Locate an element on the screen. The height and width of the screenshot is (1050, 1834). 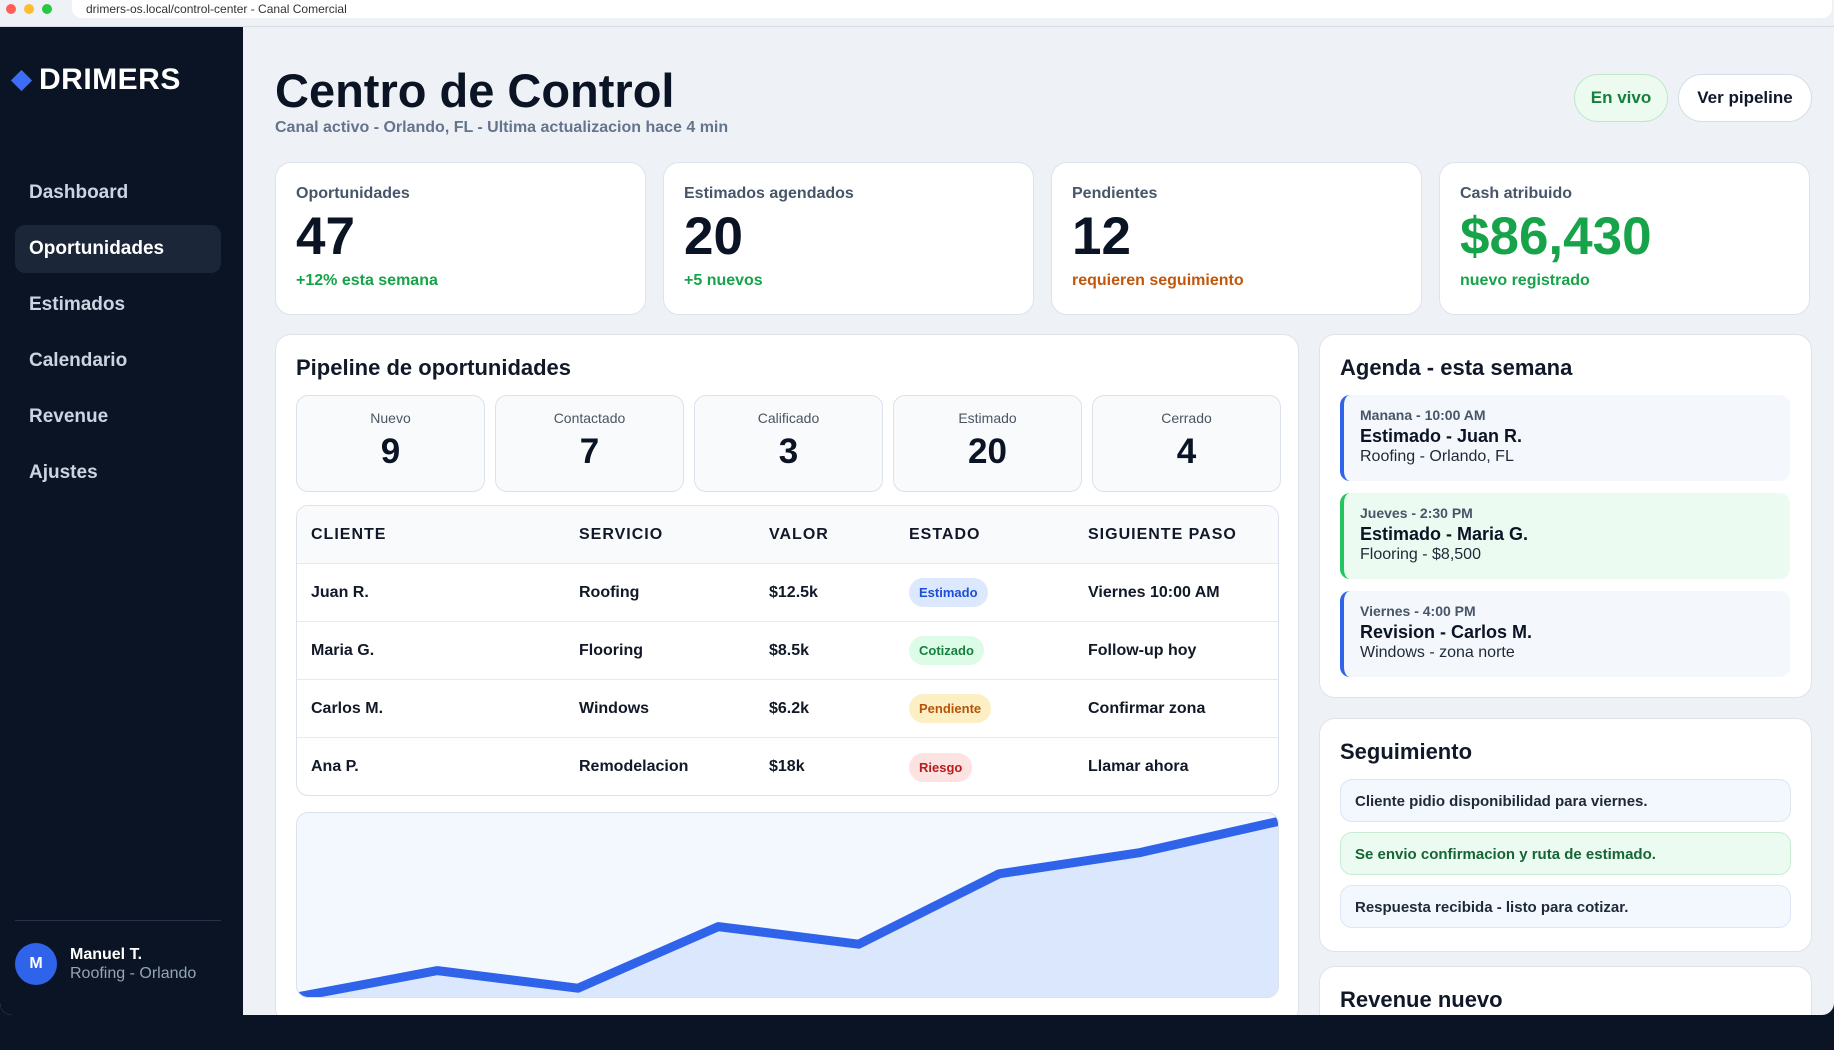
trend-line is located at coordinates (787, 906).